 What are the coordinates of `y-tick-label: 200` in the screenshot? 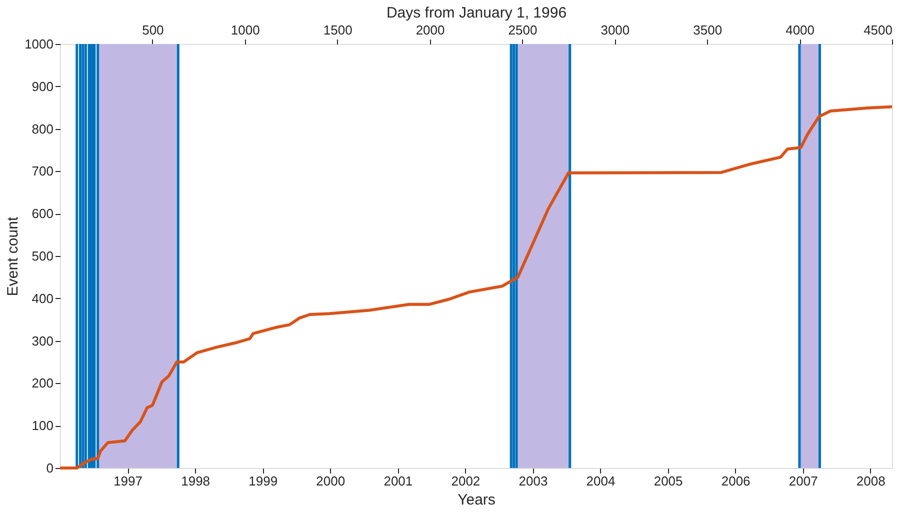 It's located at (43, 383).